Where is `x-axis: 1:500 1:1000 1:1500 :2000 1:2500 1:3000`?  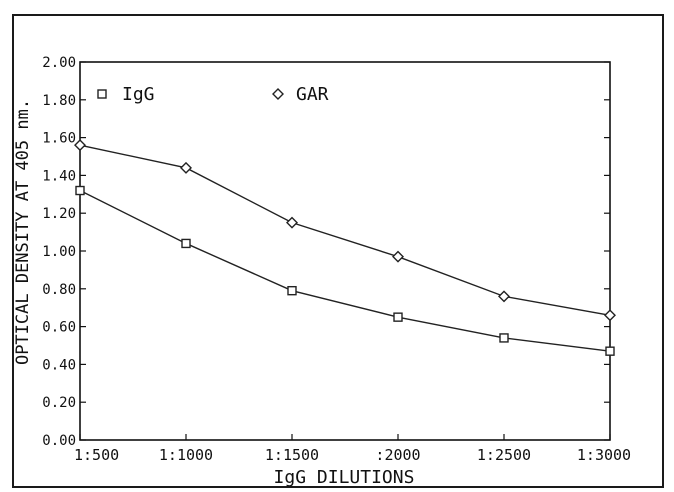 x-axis: 1:500 1:1000 1:1500 :2000 1:2500 1:3000 is located at coordinates (352, 449).